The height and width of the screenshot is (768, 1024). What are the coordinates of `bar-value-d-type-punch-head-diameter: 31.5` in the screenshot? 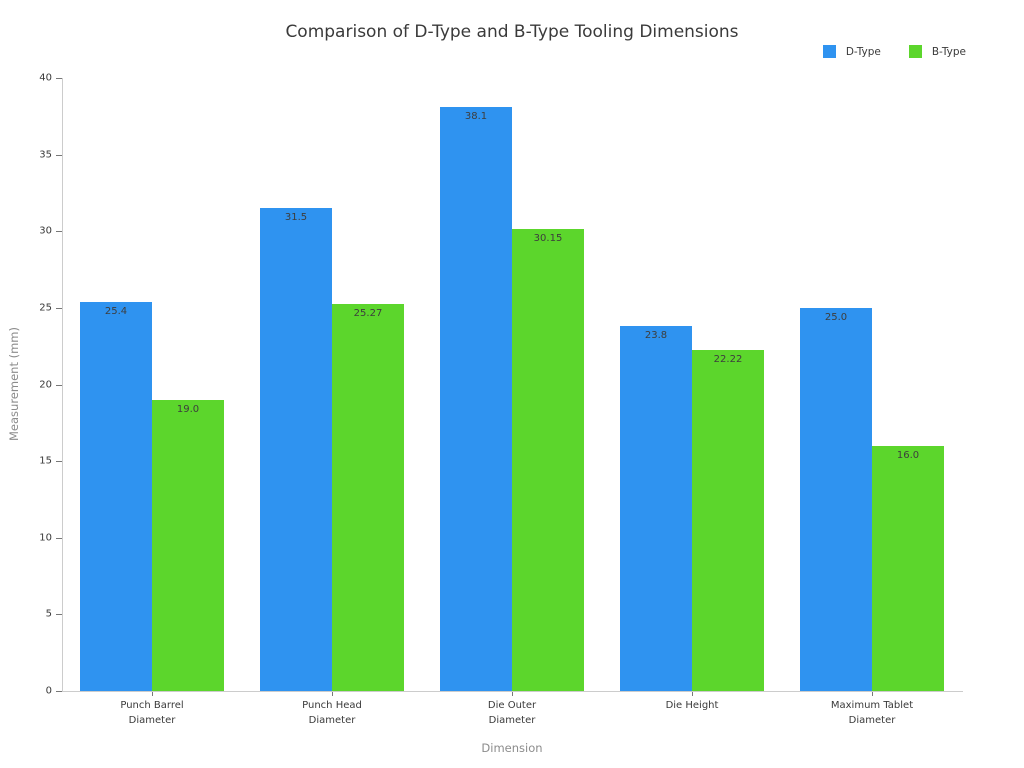 It's located at (296, 218).